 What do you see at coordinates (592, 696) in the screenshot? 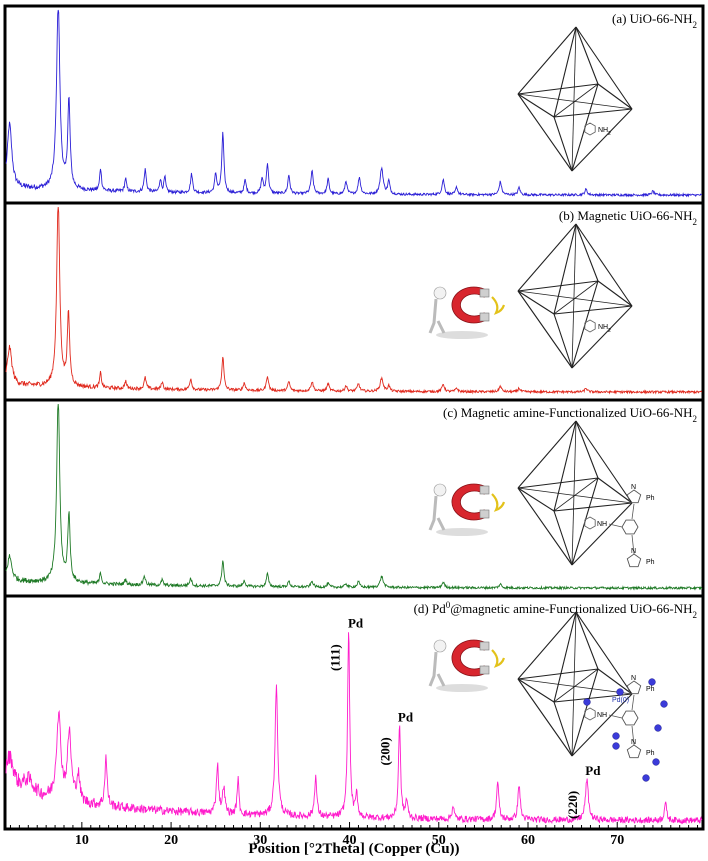
I see `octahedron-icon: NH Ph N Ph N Pd(0)` at bounding box center [592, 696].